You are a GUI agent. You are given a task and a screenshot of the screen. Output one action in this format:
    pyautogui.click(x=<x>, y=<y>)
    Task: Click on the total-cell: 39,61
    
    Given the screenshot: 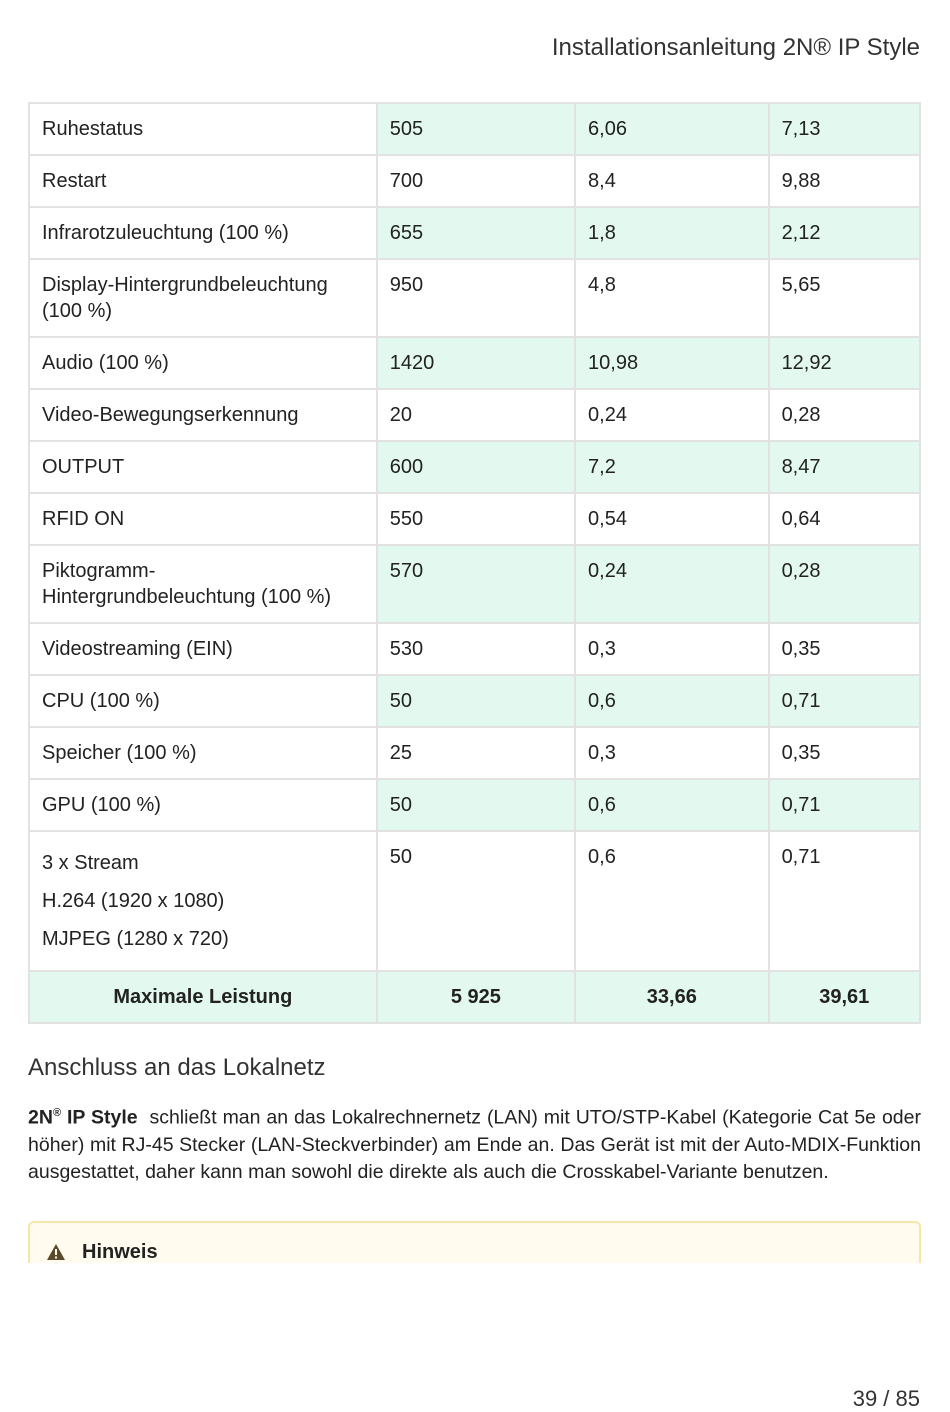 What is the action you would take?
    pyautogui.click(x=844, y=997)
    